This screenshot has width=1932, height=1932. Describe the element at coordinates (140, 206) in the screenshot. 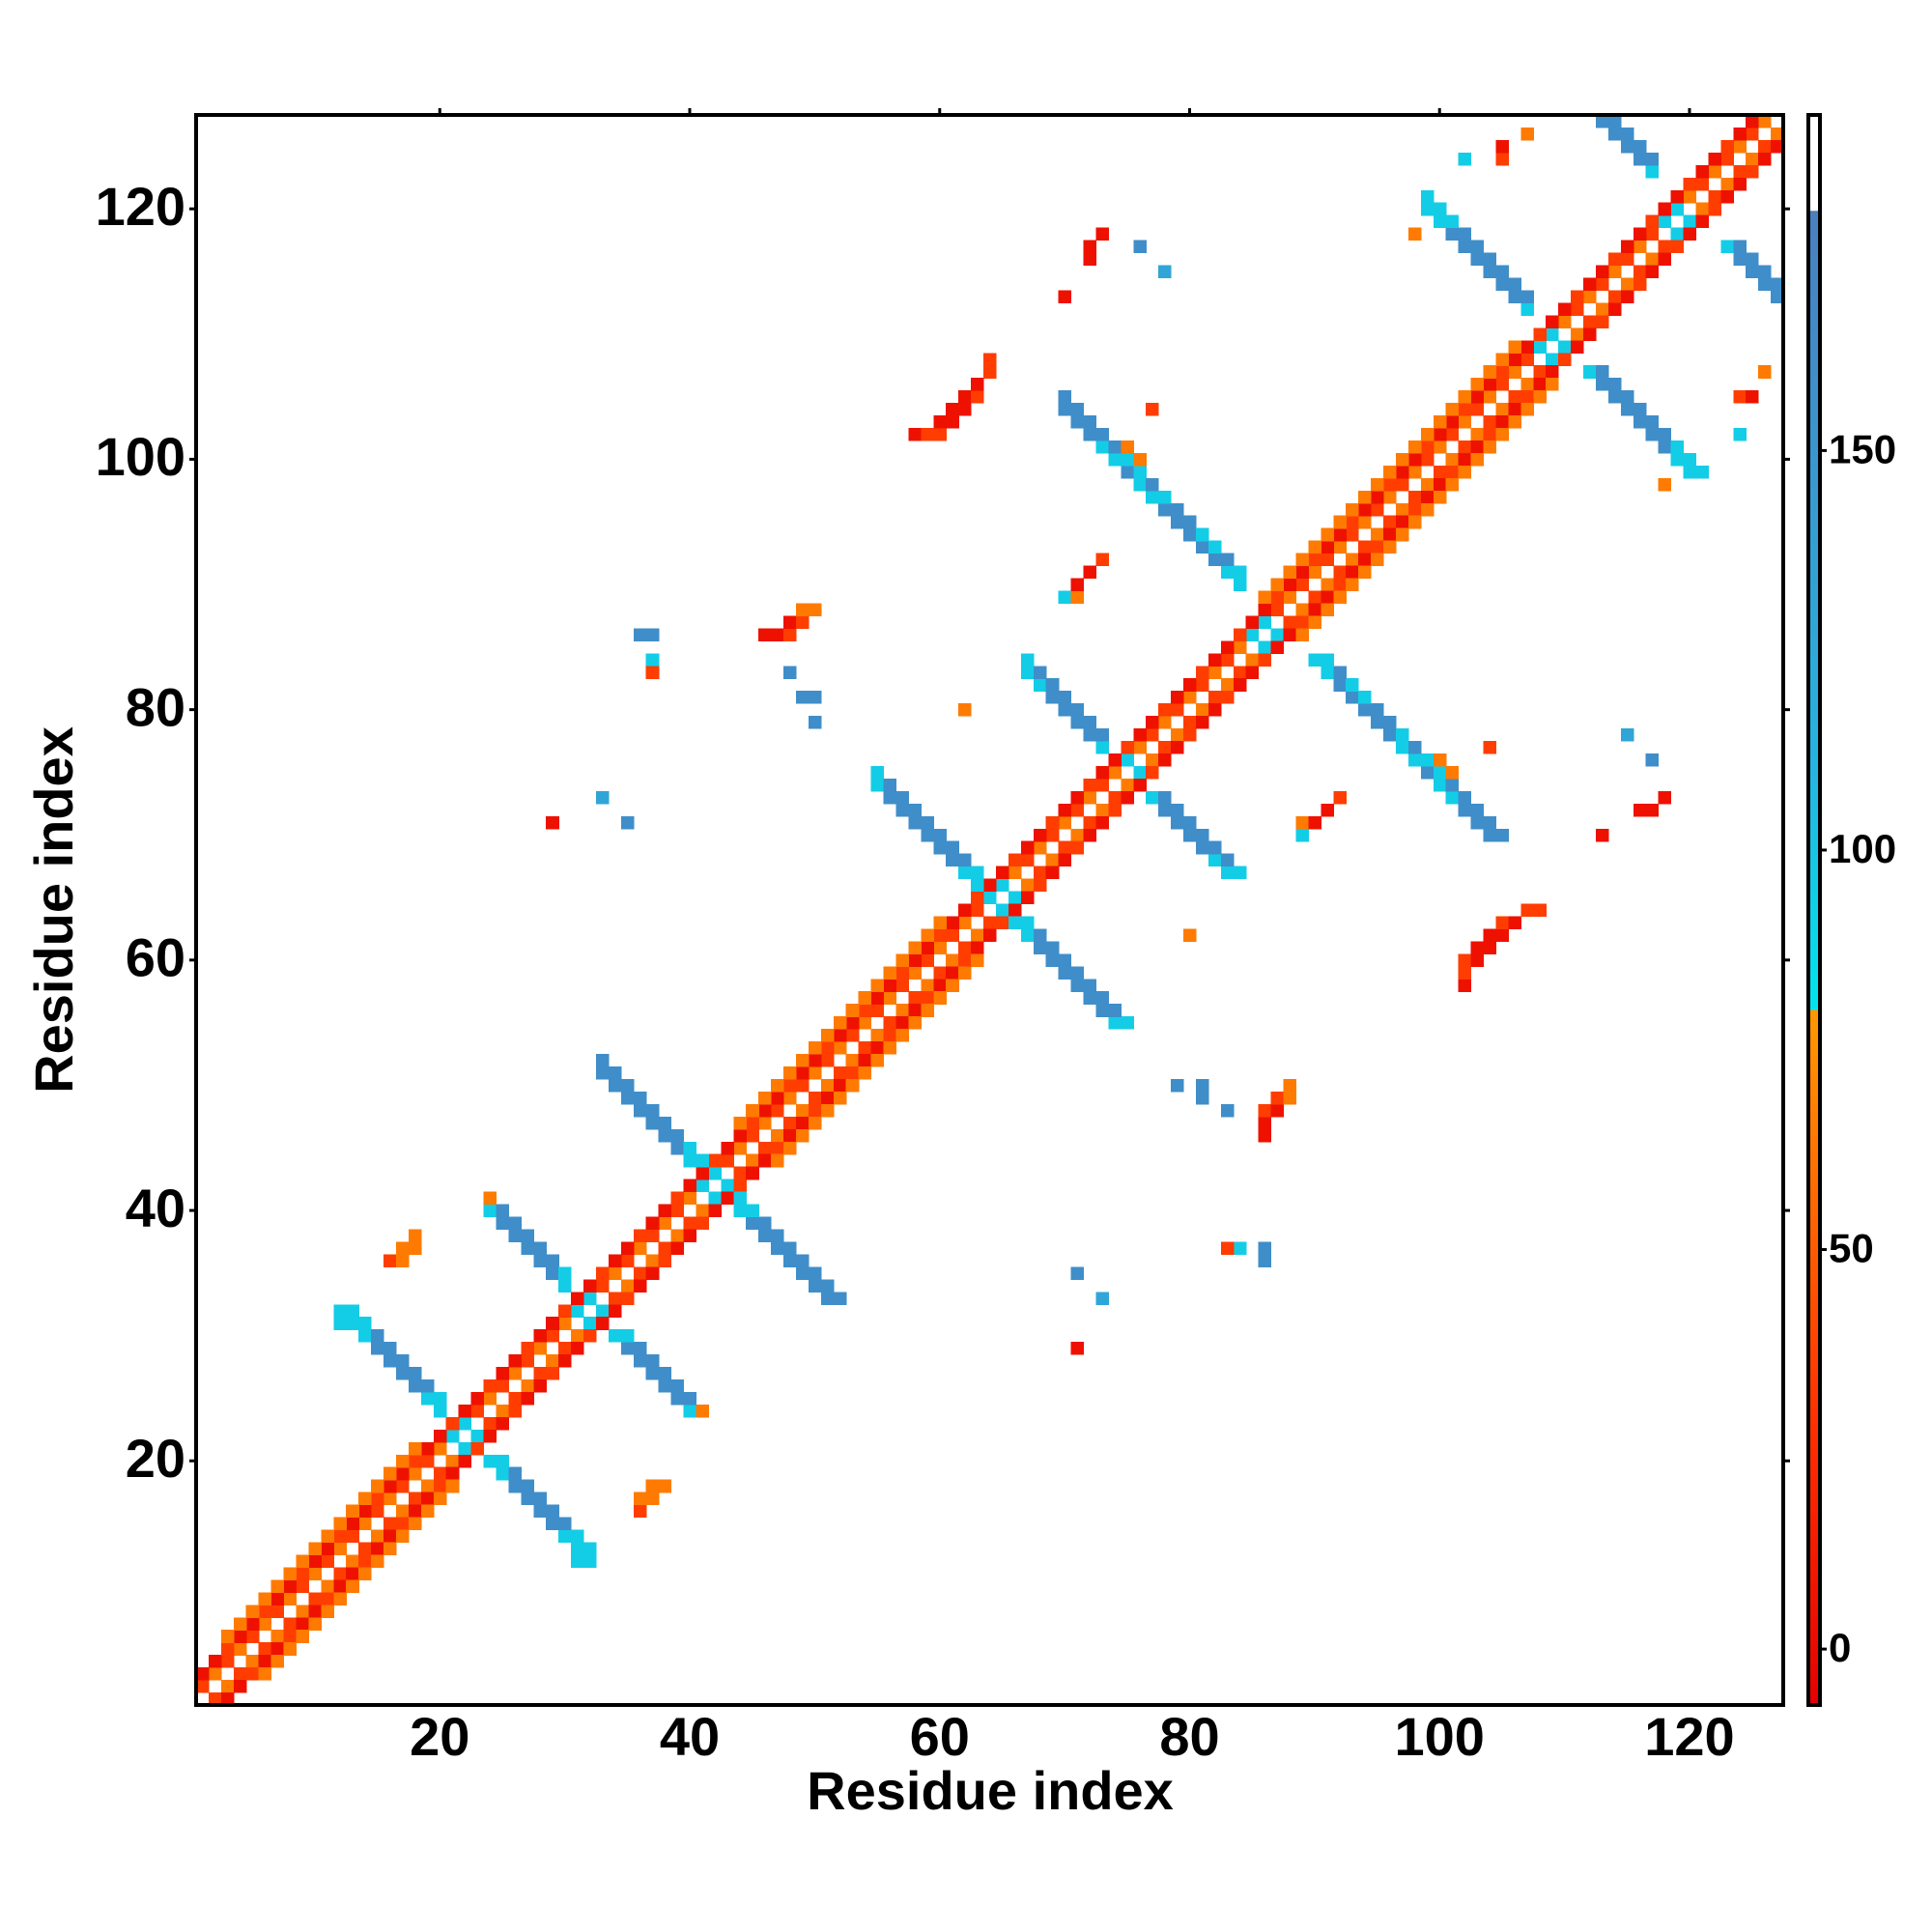

I see `y-tick-label: 120` at that location.